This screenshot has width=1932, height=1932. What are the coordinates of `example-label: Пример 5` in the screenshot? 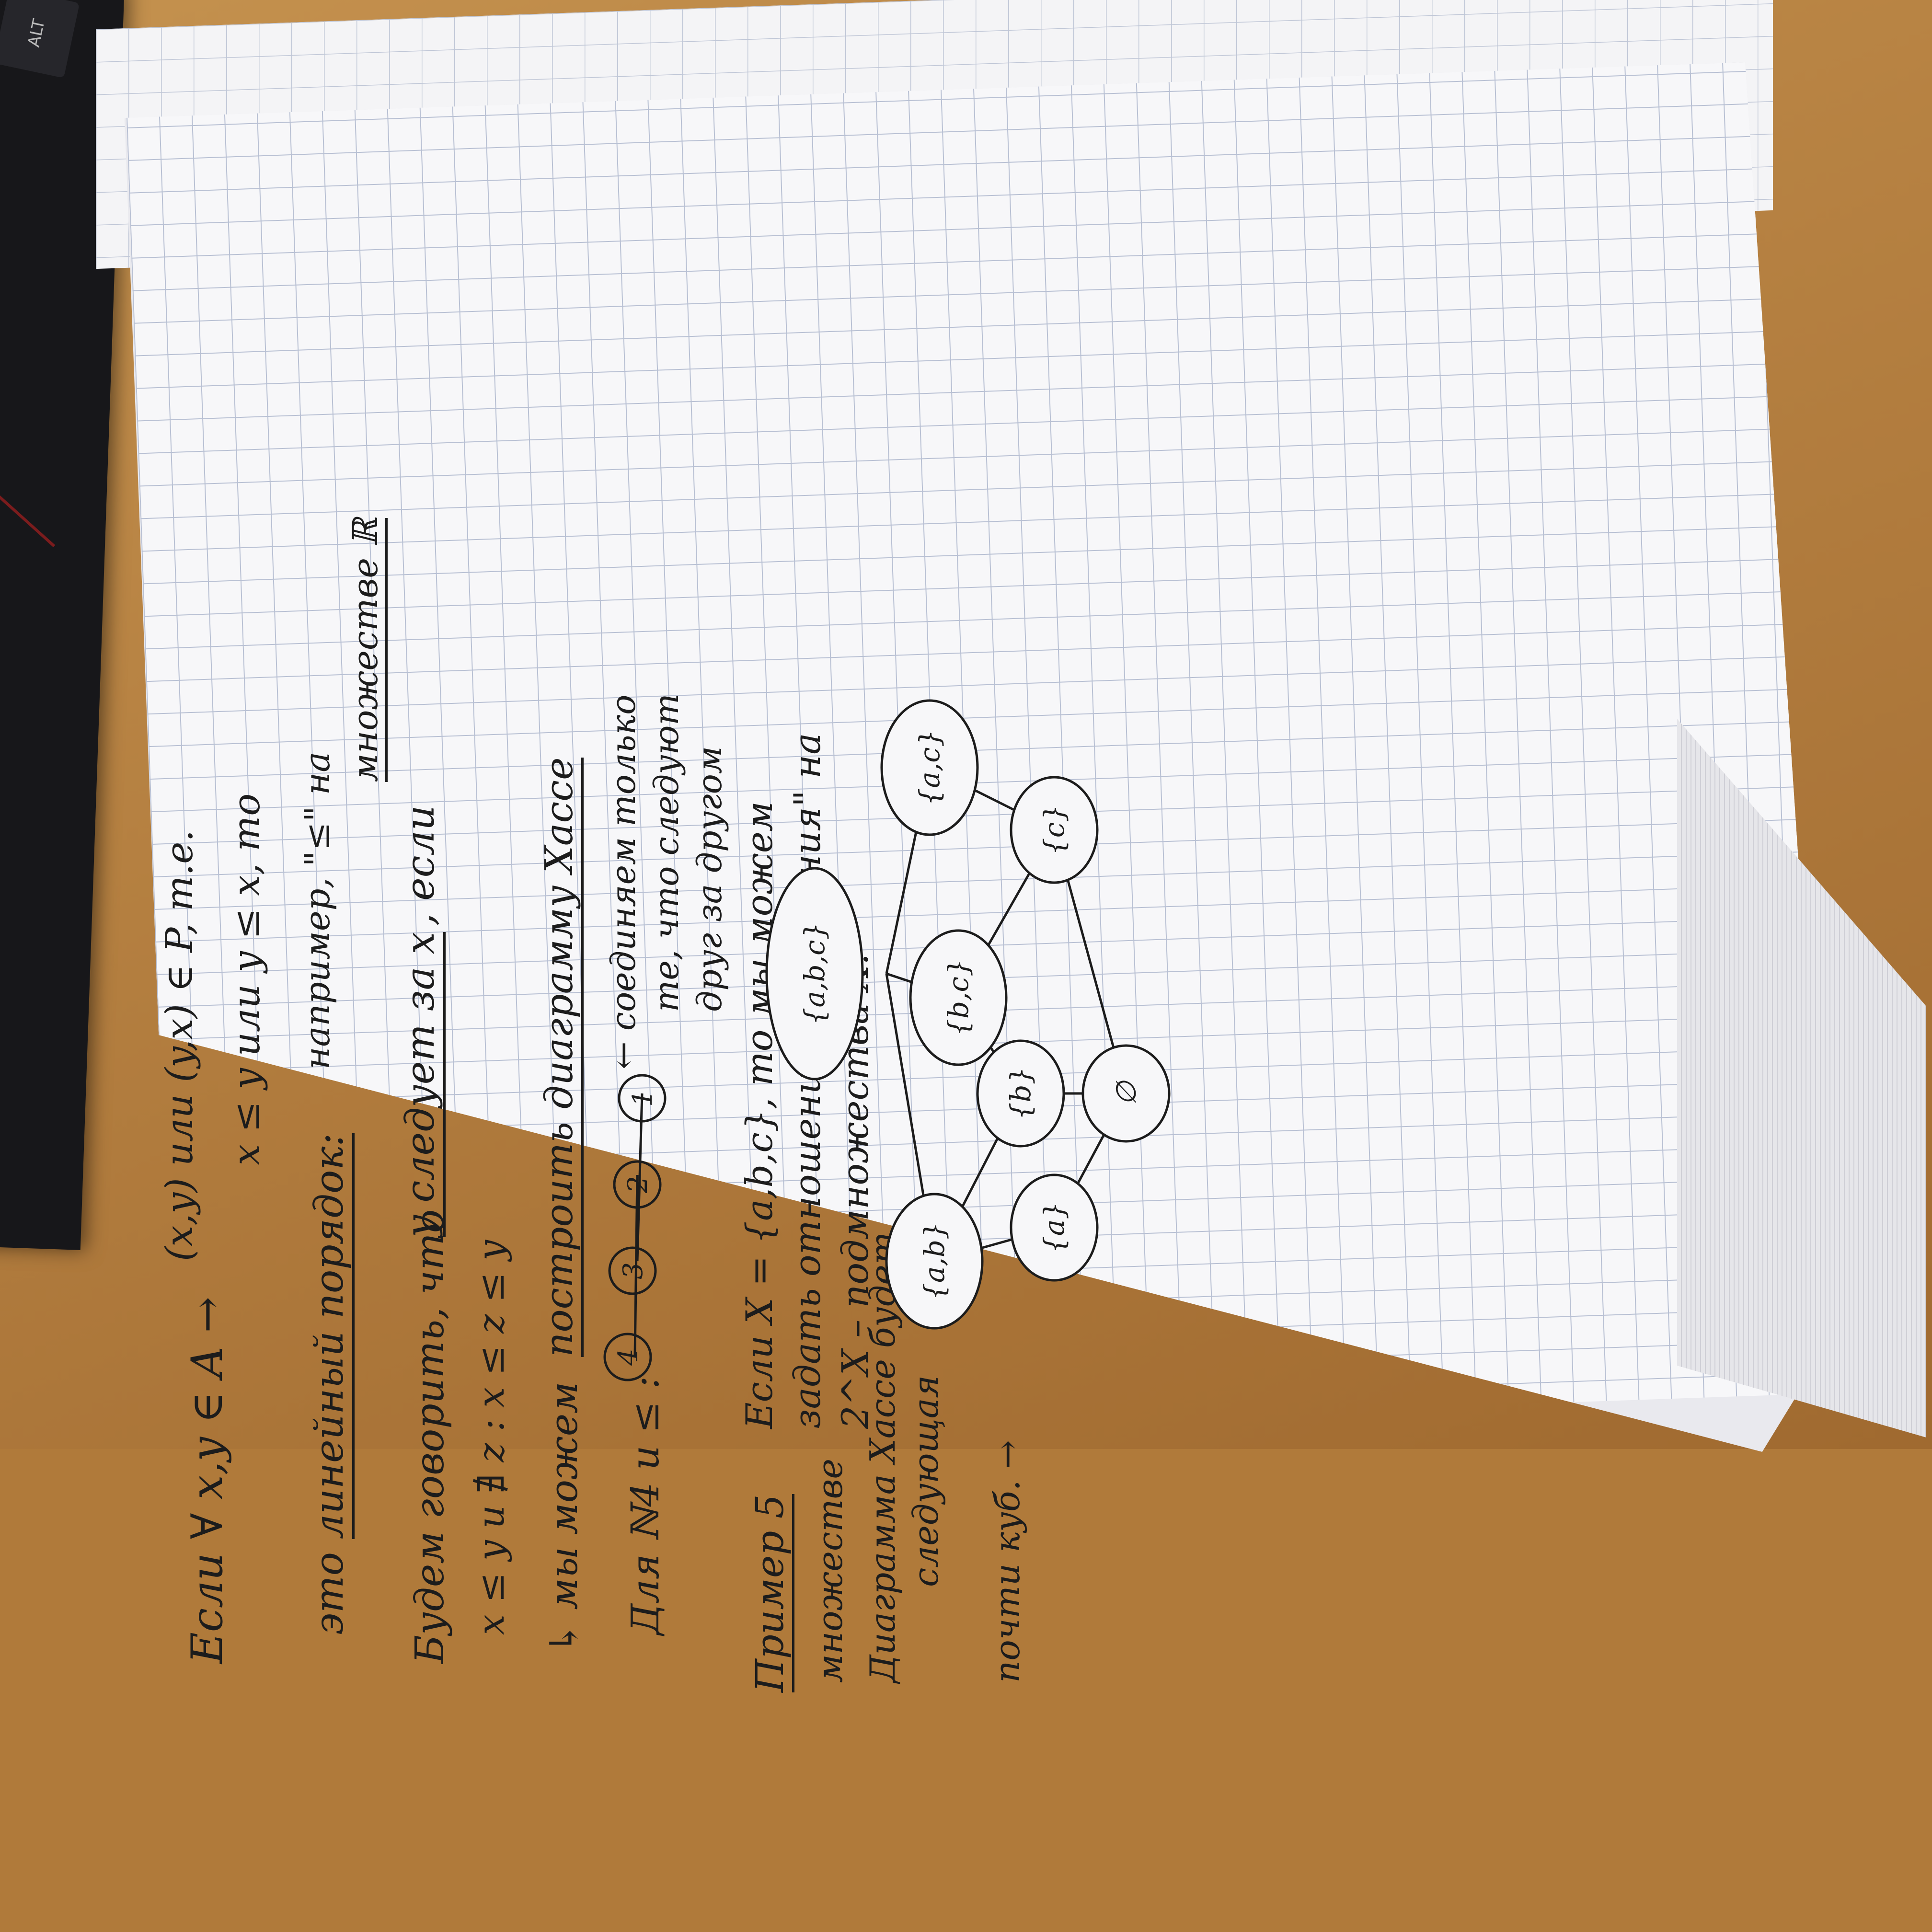 It's located at (771, 1593).